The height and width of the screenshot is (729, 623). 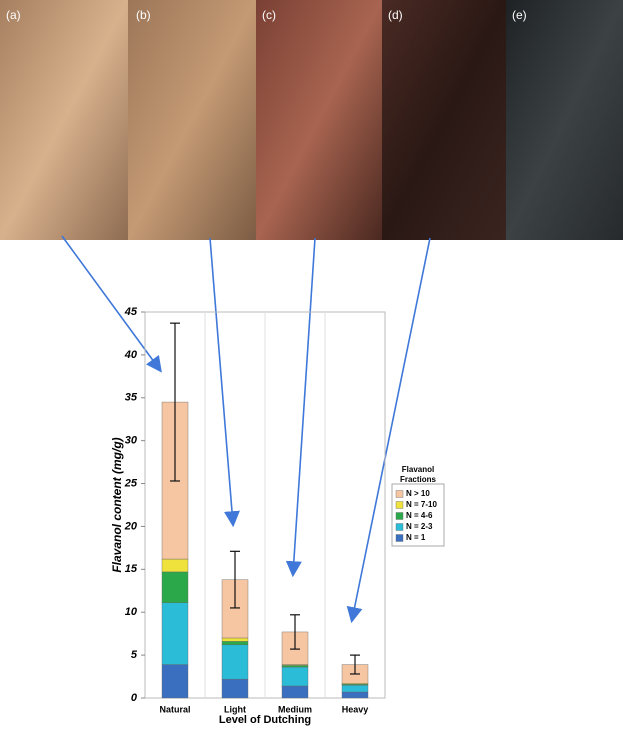 I want to click on y-tick-label: 35, so click(x=131, y=398).